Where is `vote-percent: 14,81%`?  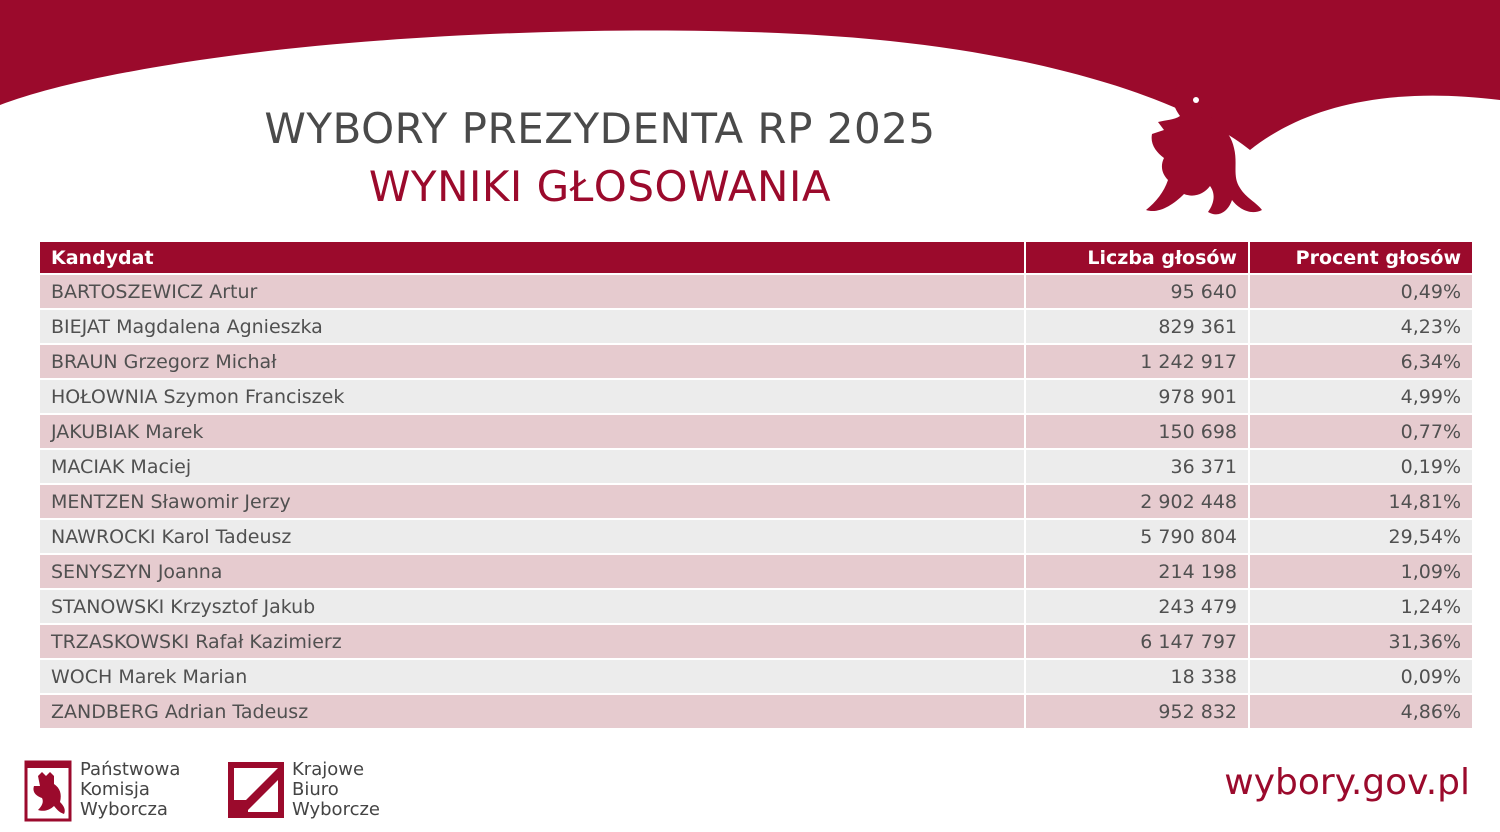
vote-percent: 14,81% is located at coordinates (1360, 501).